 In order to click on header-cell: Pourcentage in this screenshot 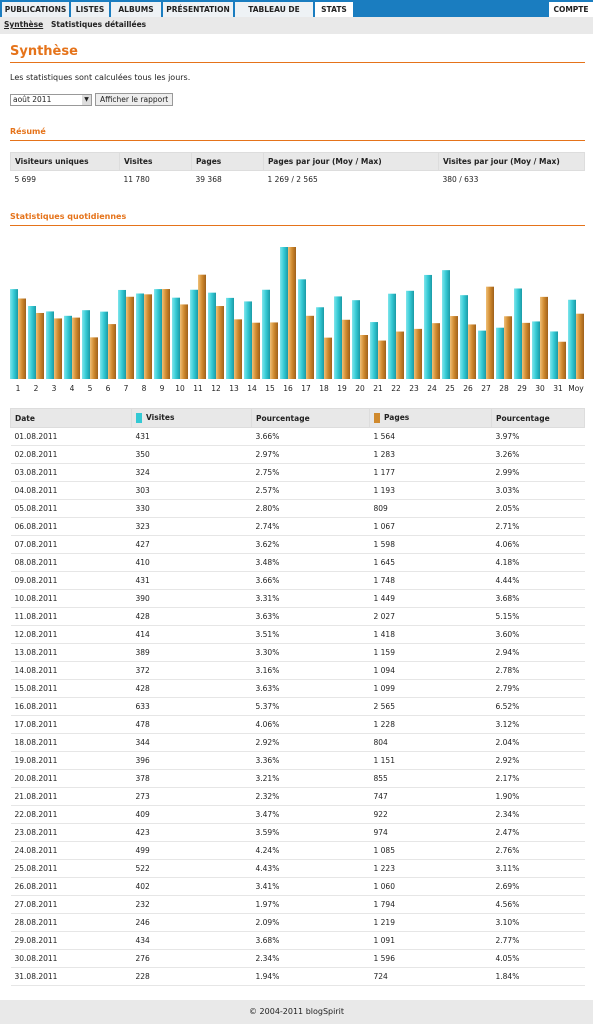, I will do `click(310, 418)`.